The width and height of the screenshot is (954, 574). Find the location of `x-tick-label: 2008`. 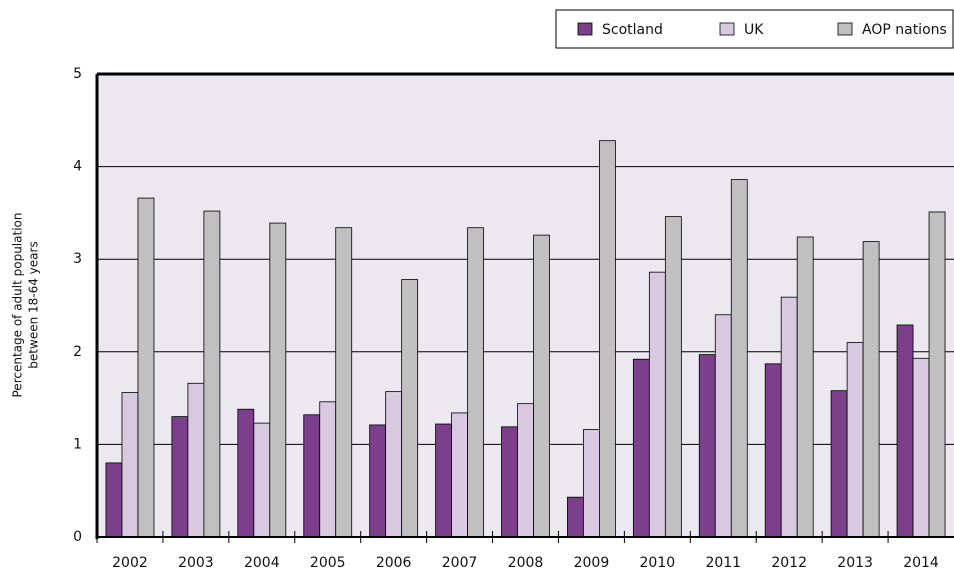

x-tick-label: 2008 is located at coordinates (526, 563).